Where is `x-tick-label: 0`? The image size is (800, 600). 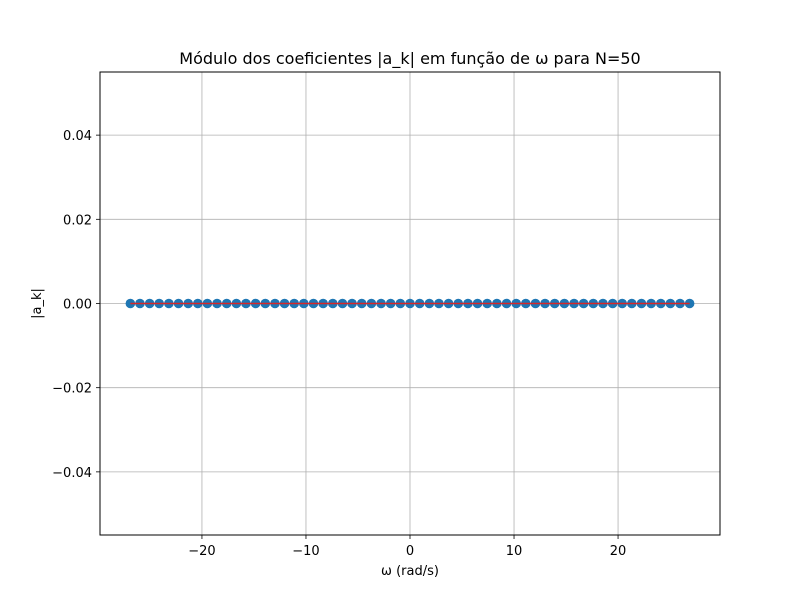 x-tick-label: 0 is located at coordinates (410, 551).